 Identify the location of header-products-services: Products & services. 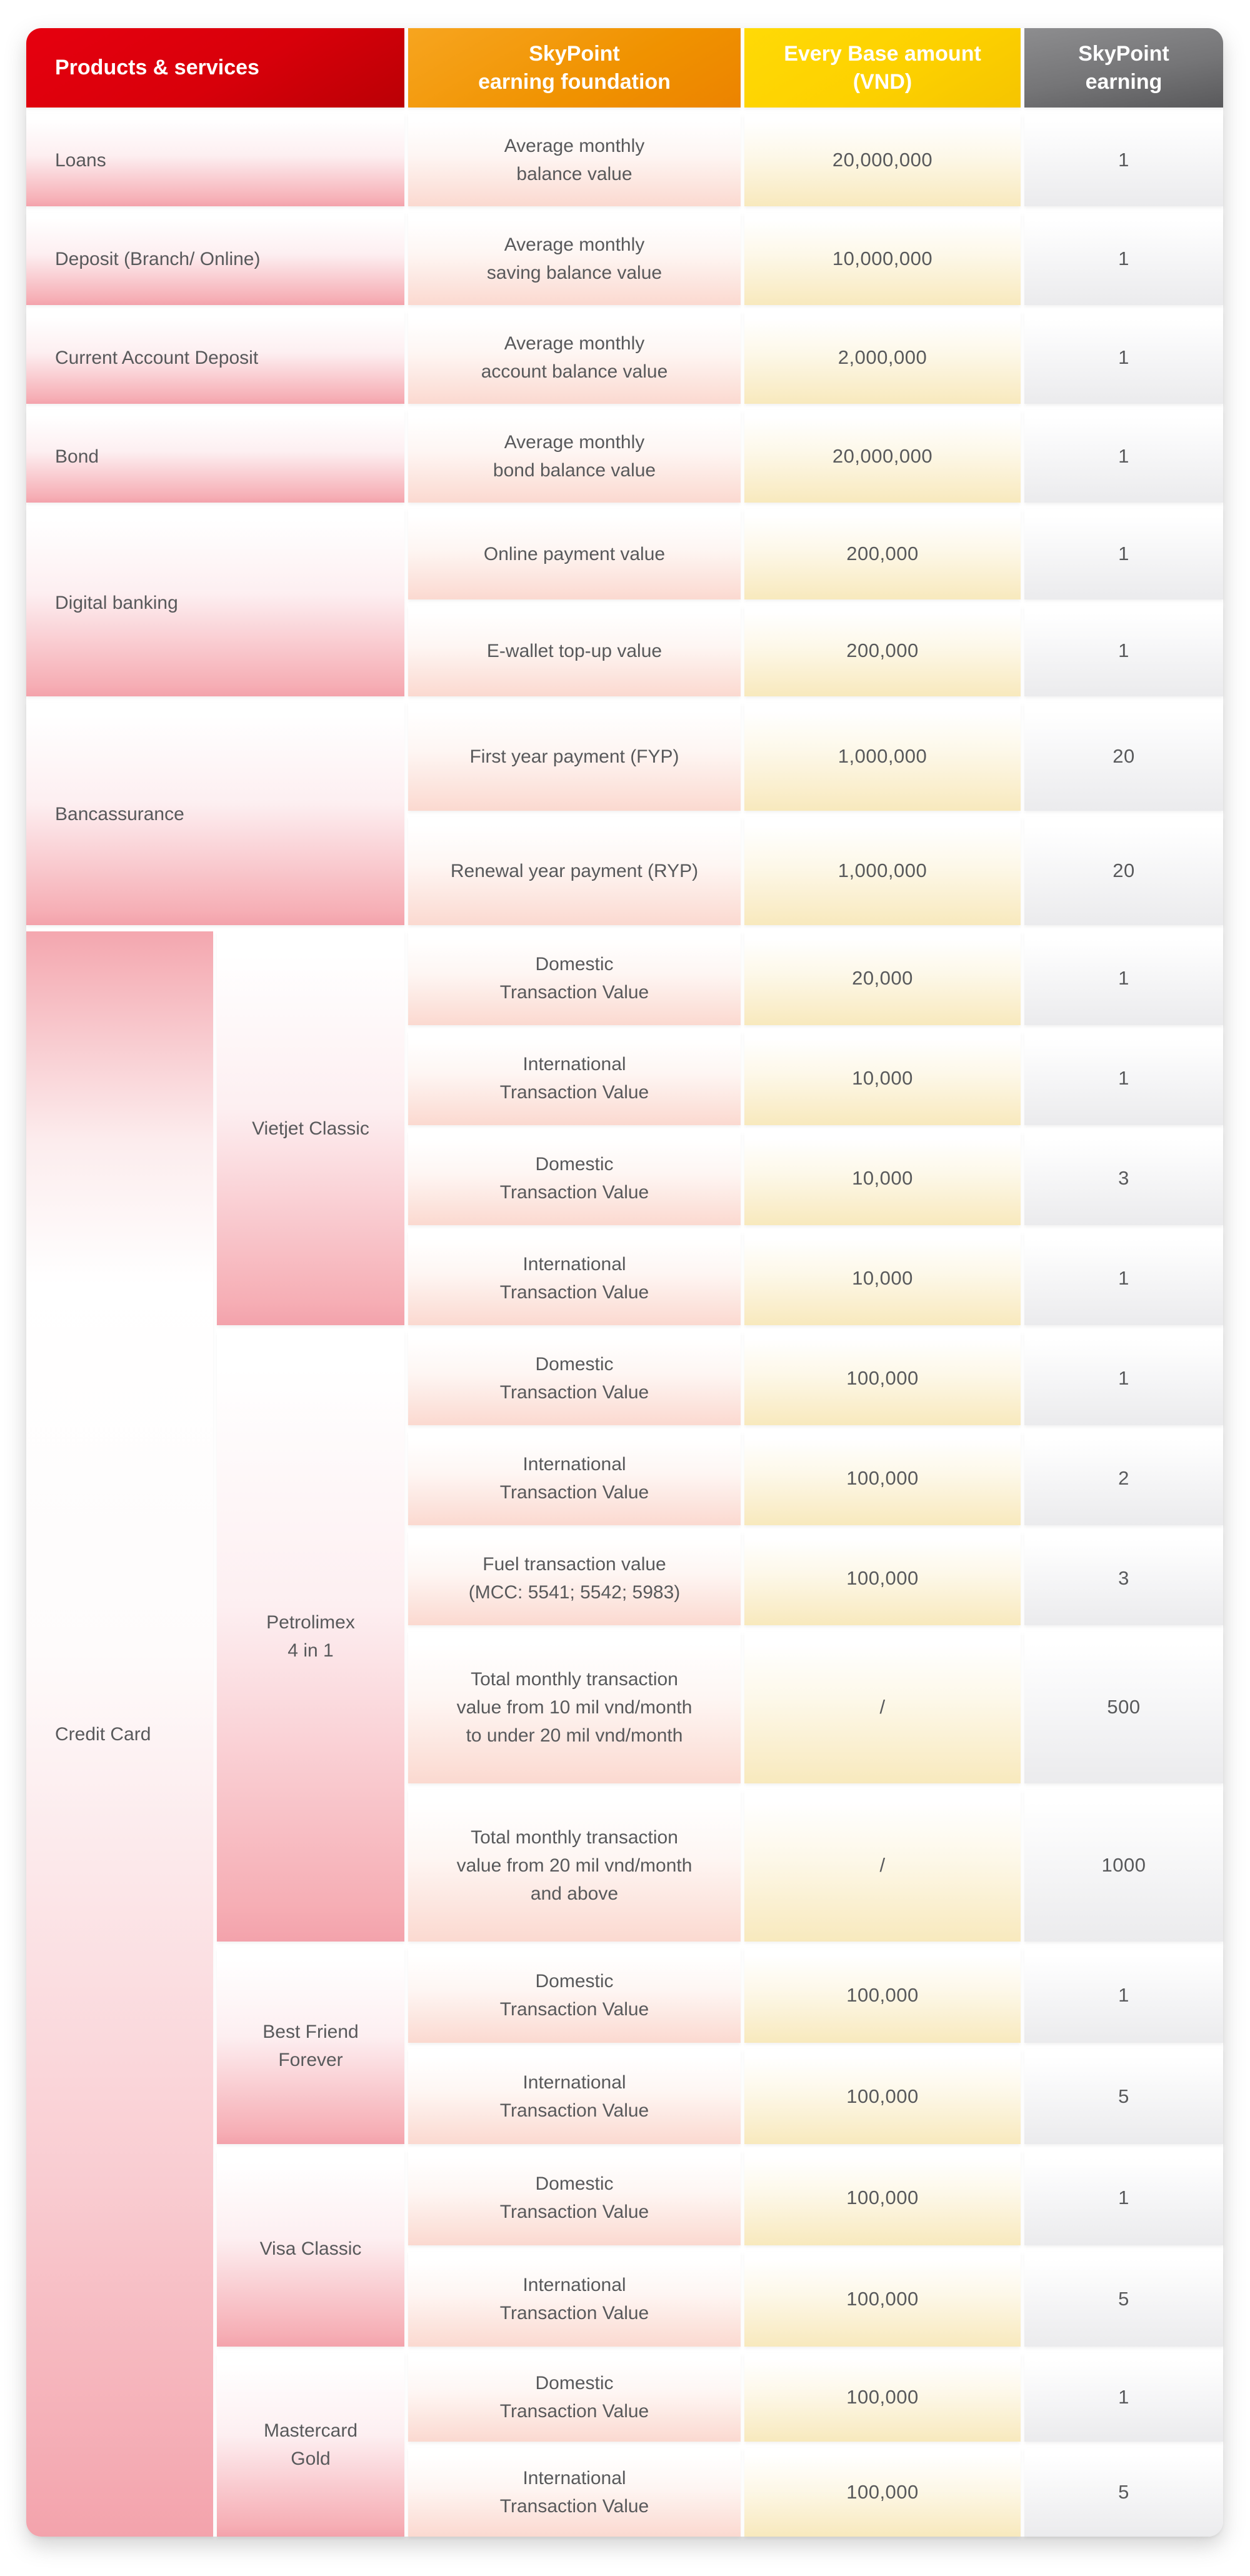
(215, 68).